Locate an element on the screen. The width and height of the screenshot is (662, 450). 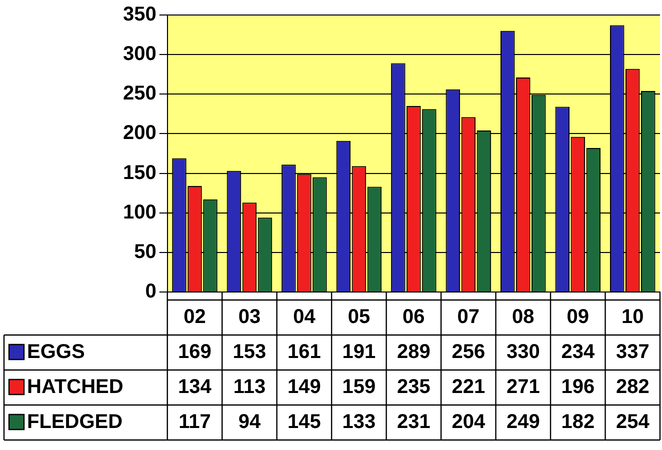
data-label: 282 is located at coordinates (633, 387).